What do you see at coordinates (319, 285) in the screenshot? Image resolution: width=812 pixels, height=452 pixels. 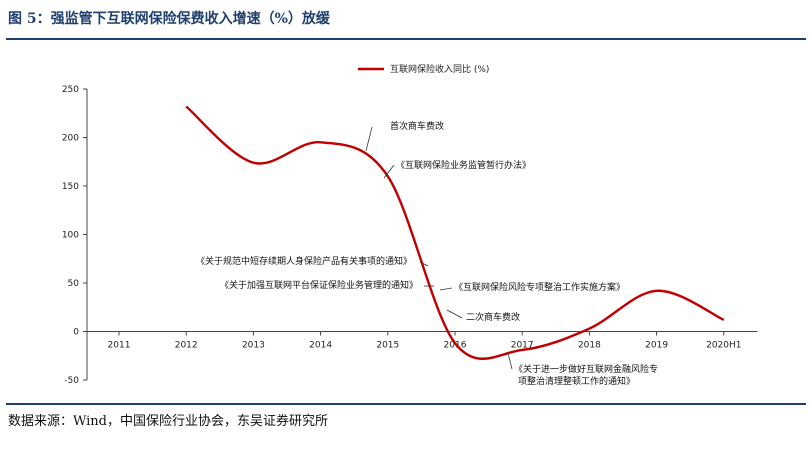 I see `annotation-label: 《关于加强互联网平台保证保险业务管理的通知》` at bounding box center [319, 285].